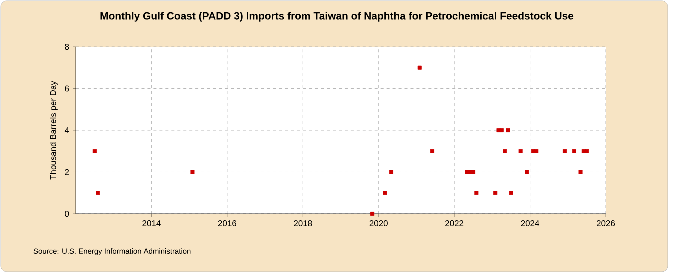 The width and height of the screenshot is (675, 275). I want to click on x-tick-label: 2024, so click(530, 223).